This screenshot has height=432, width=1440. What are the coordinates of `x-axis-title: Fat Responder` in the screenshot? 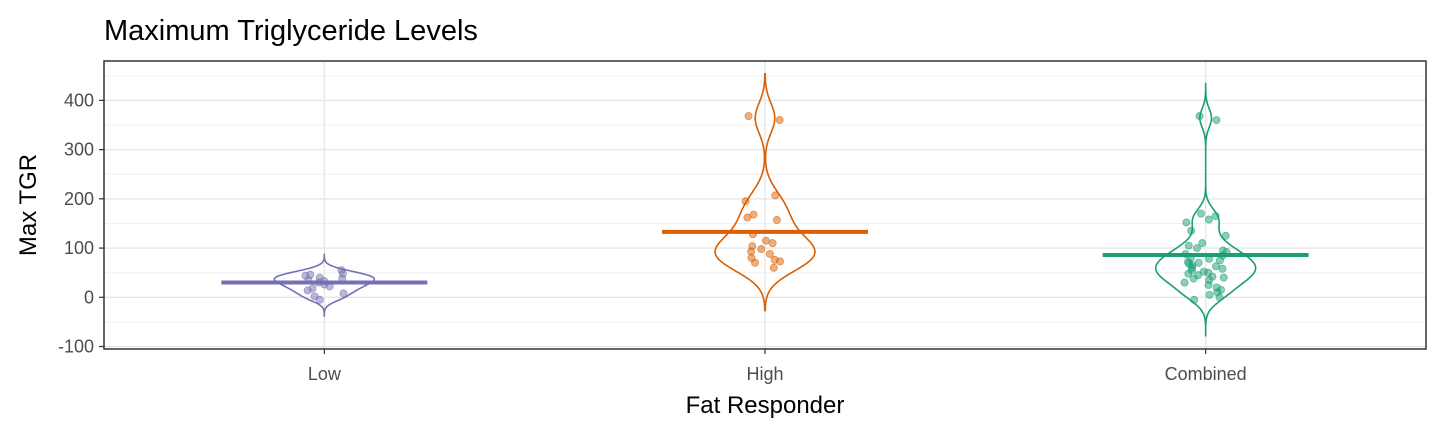 It's located at (765, 405).